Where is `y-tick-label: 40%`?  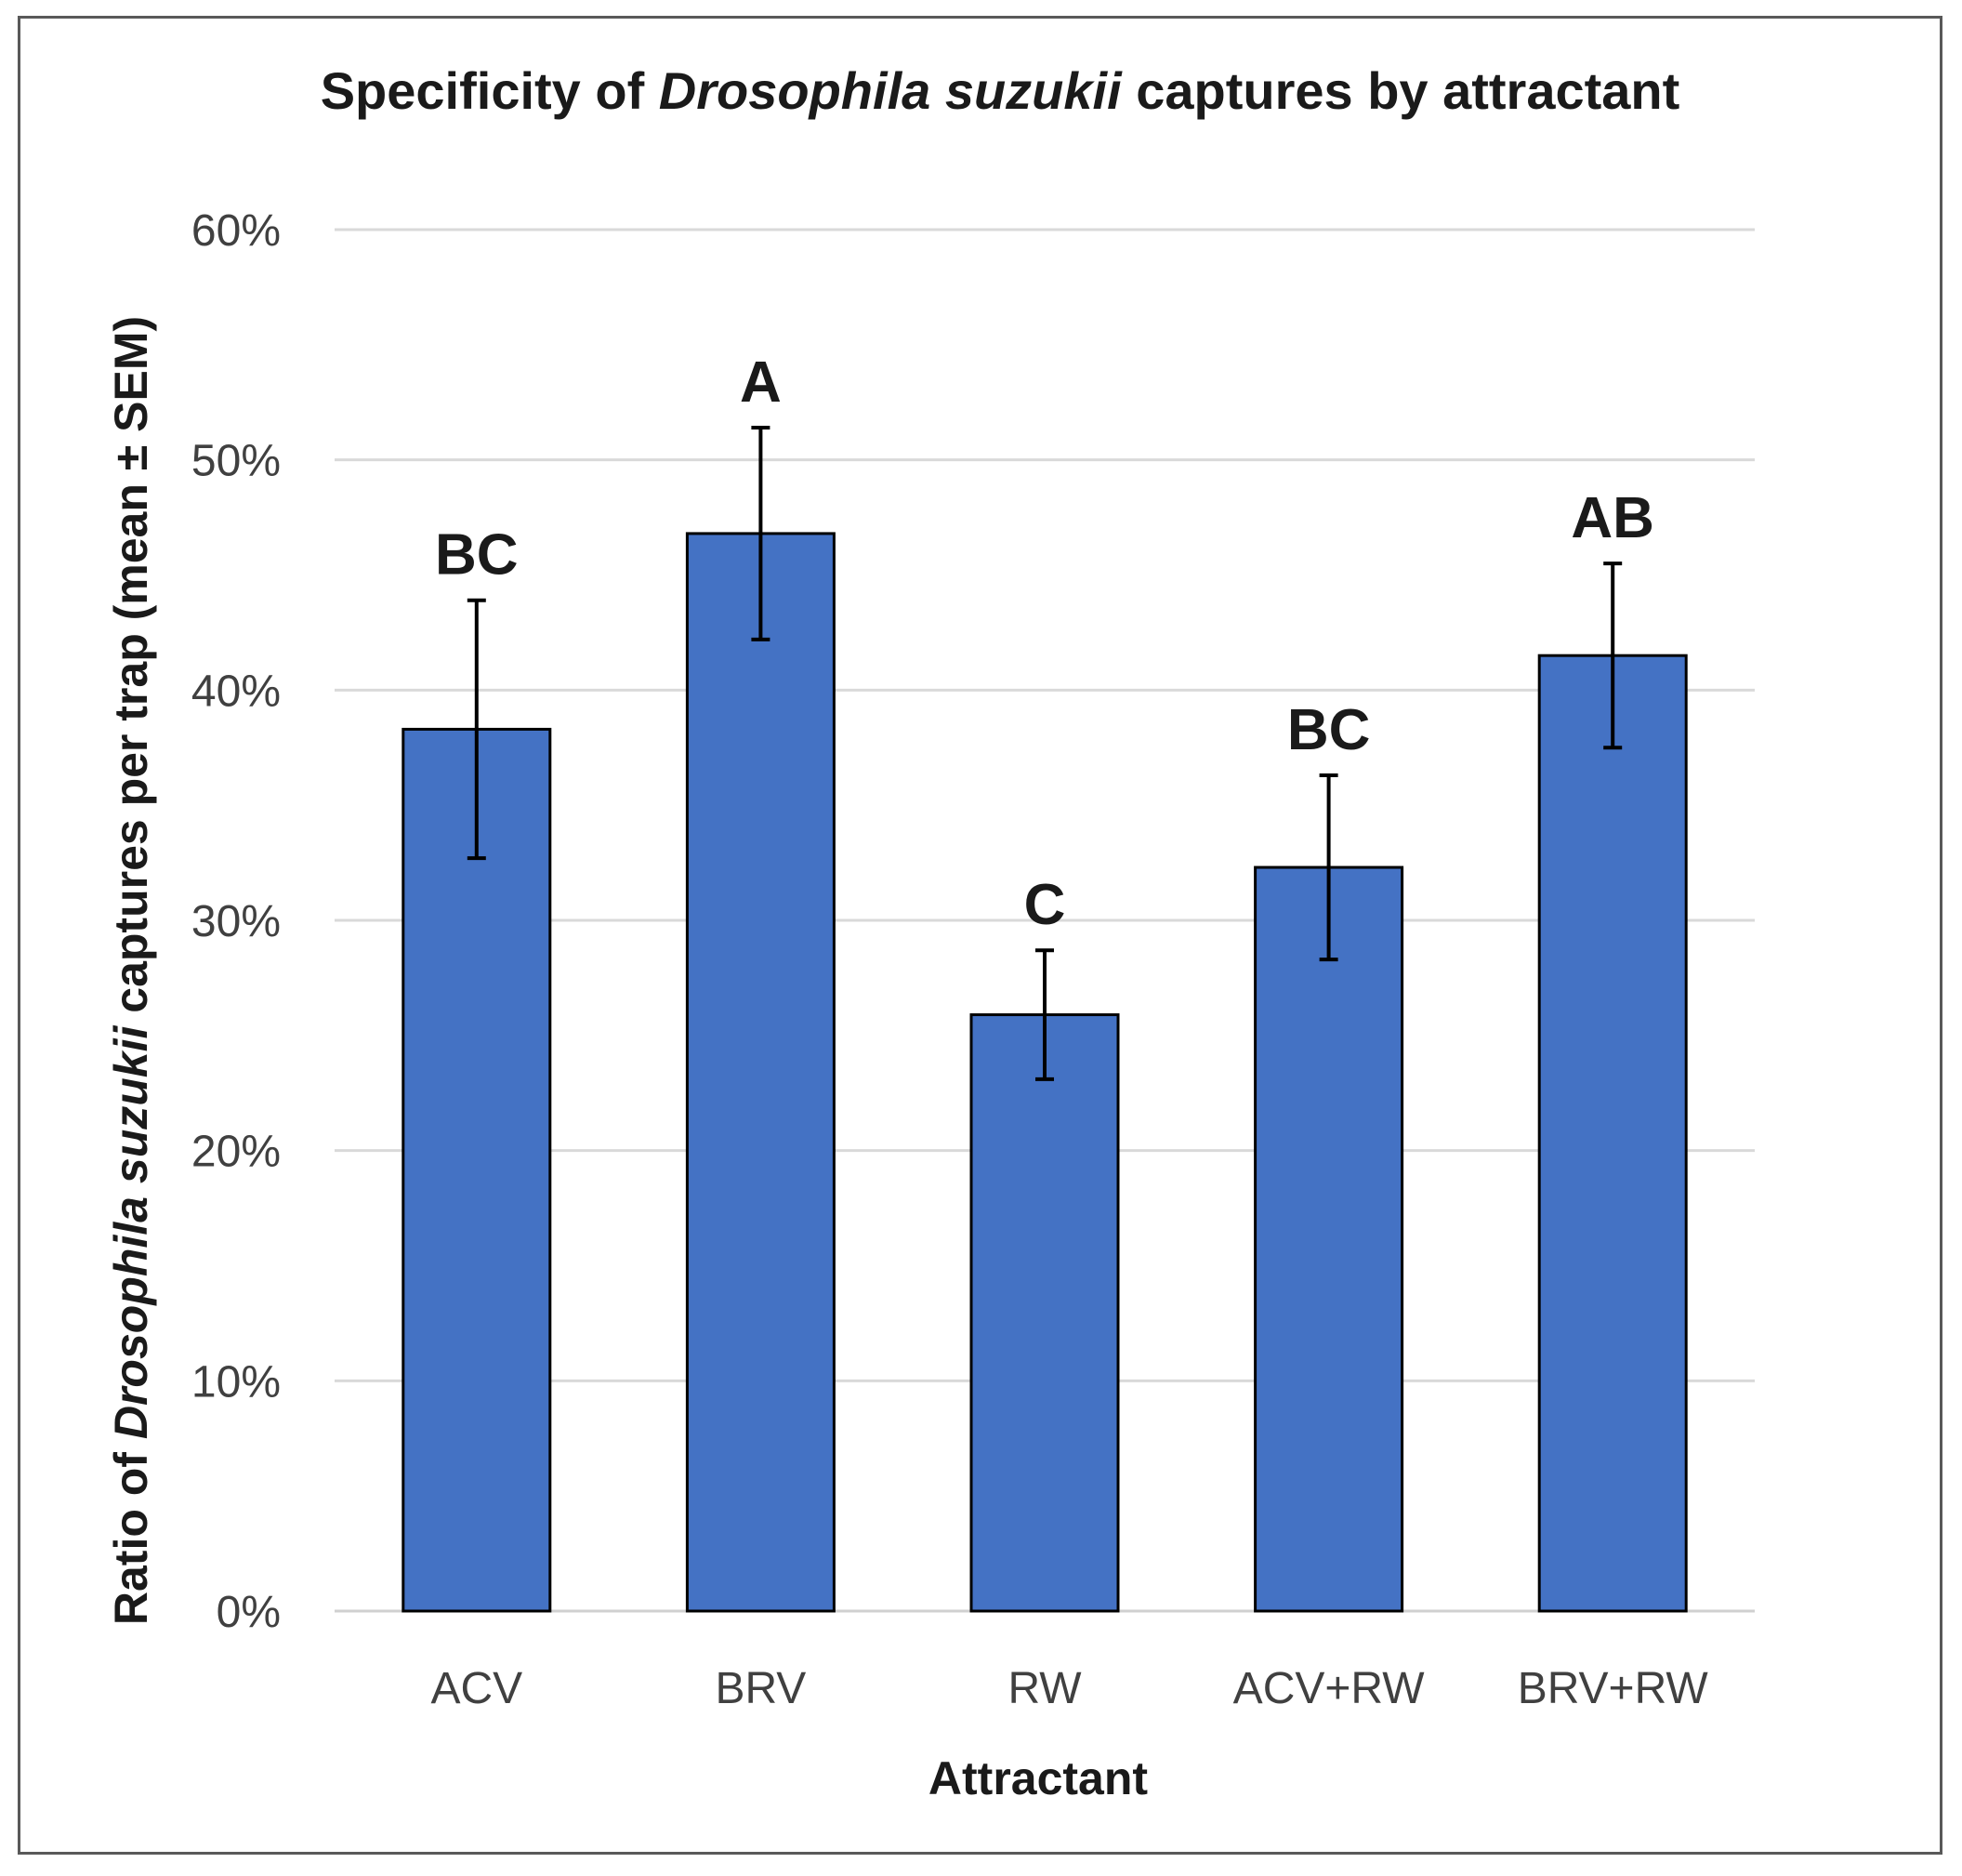 y-tick-label: 40% is located at coordinates (236, 691).